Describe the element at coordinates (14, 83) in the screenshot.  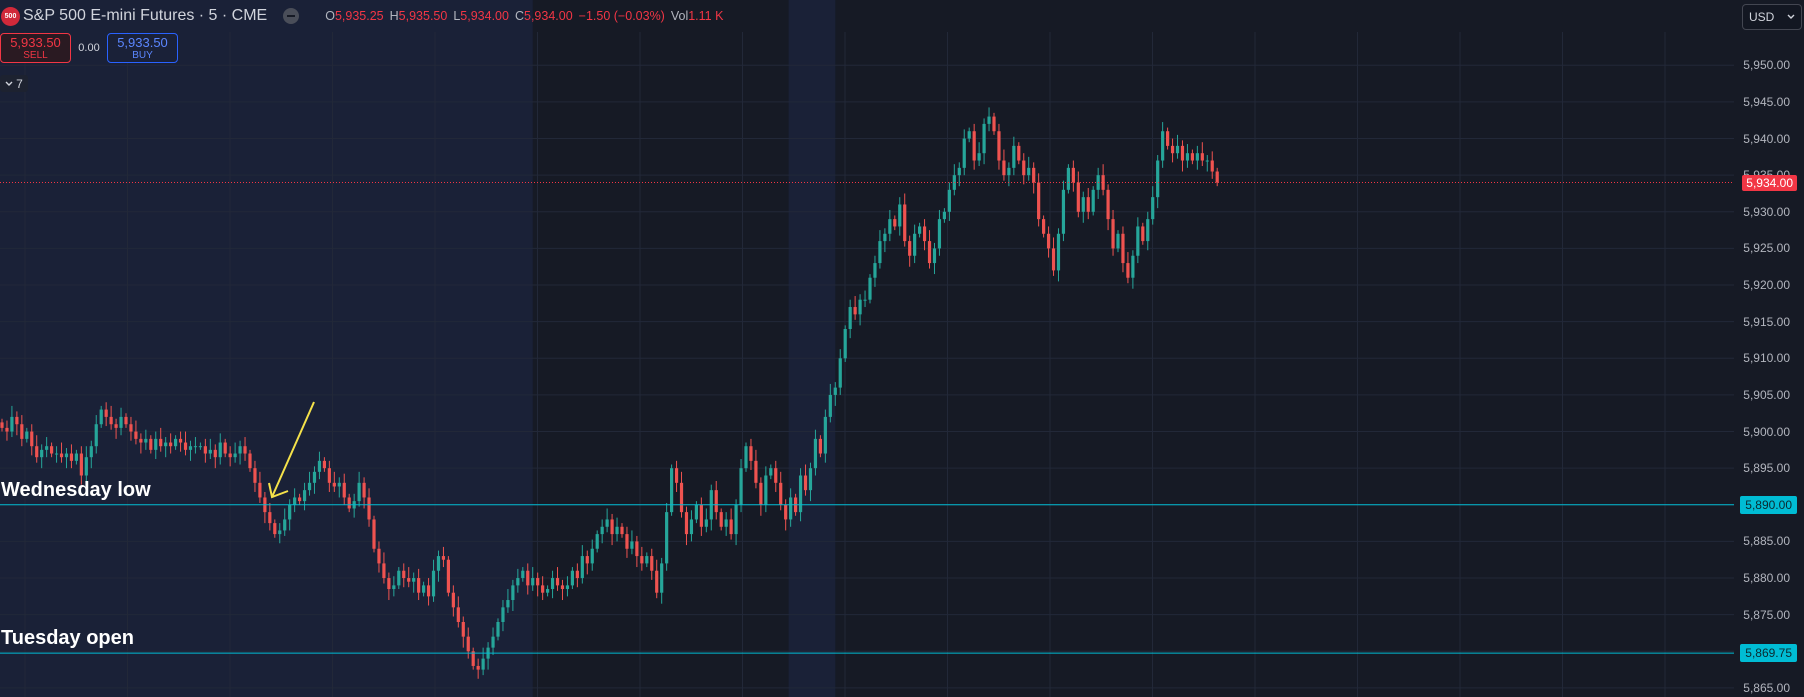
I see `indicators-toggle: 7` at that location.